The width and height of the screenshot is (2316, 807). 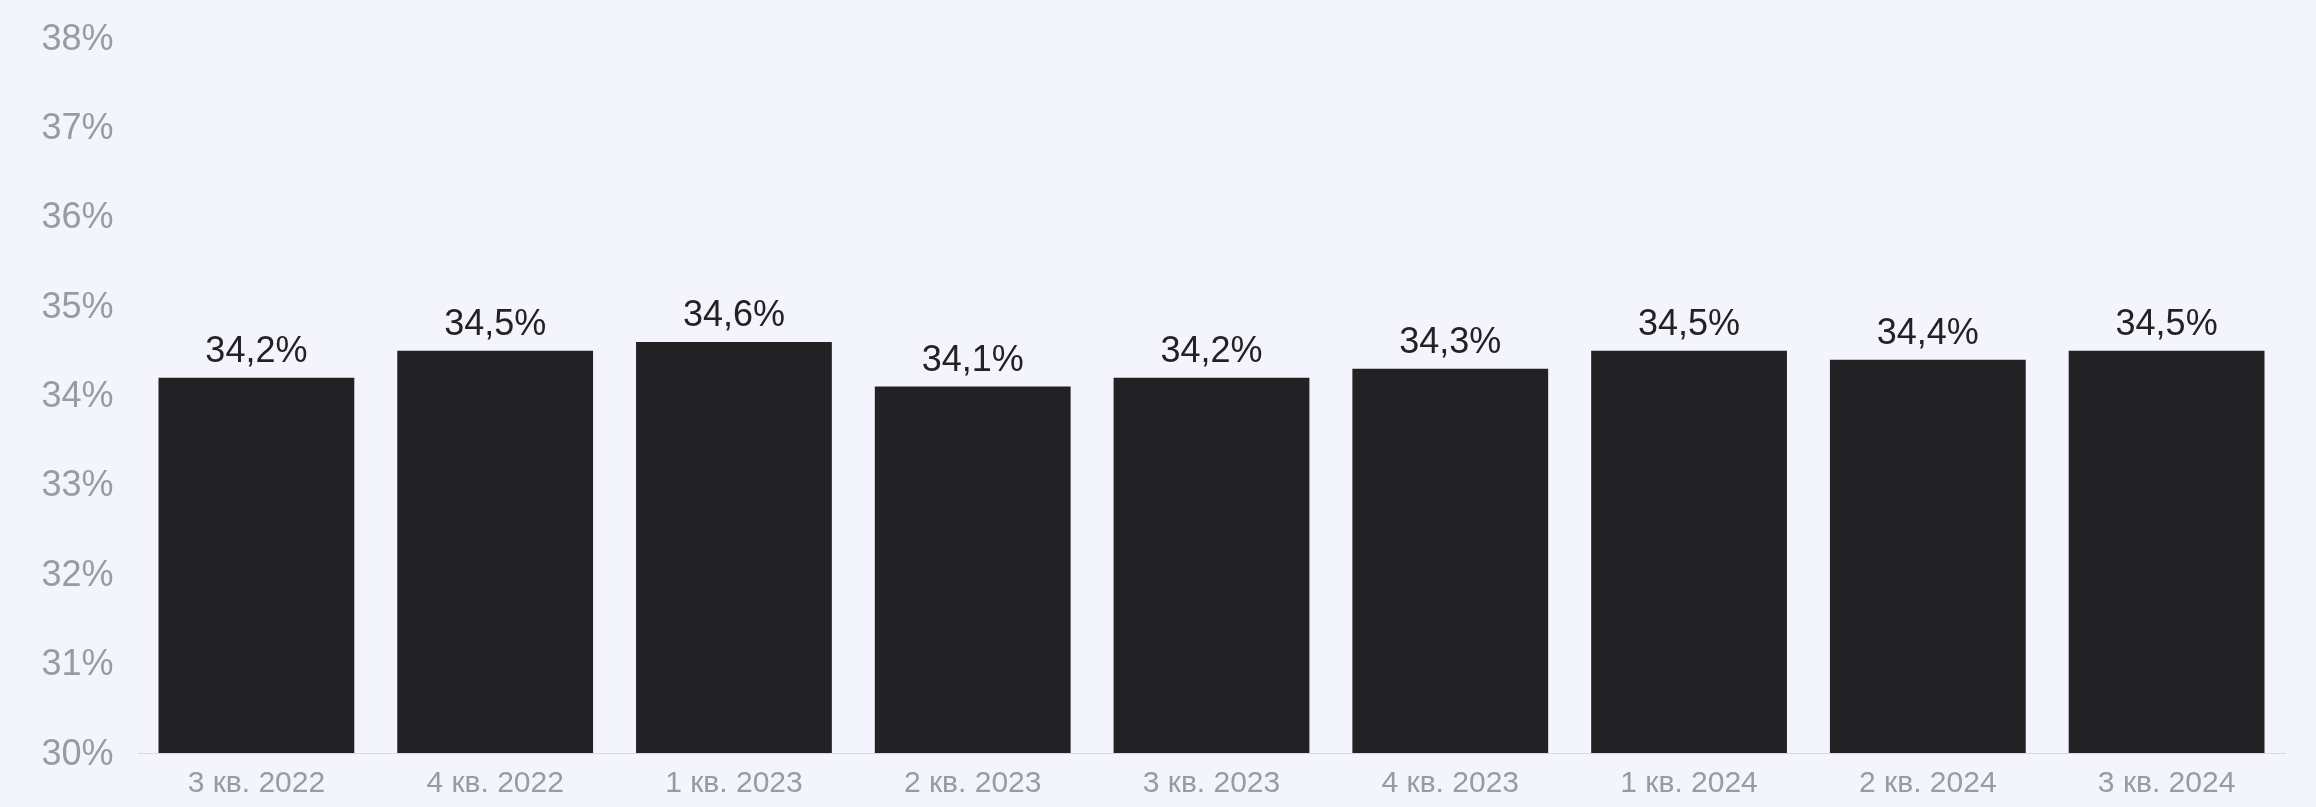 I want to click on x-tick-label: 3 кв. 2022, so click(x=256, y=781).